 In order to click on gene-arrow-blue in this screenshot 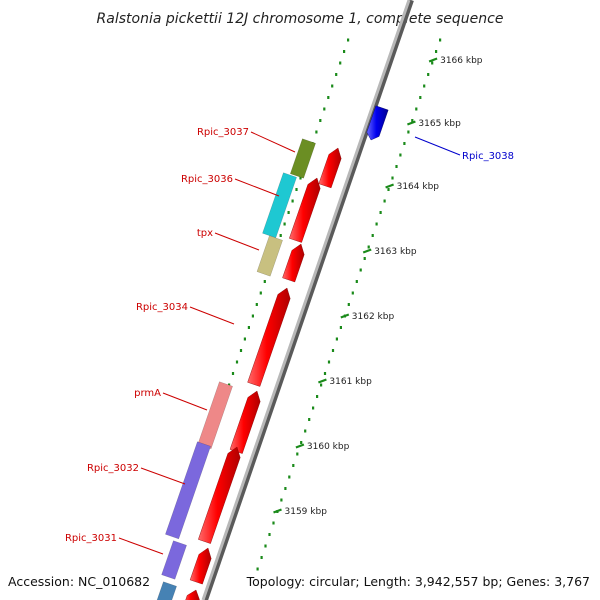, I will do `click(377, 123)`.